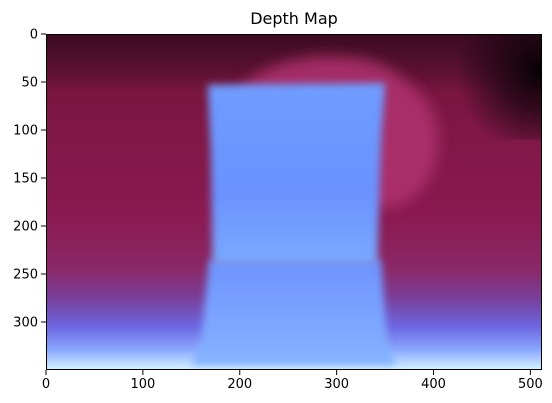 This screenshot has width=552, height=403. What do you see at coordinates (294, 18) in the screenshot?
I see `chart-title: Depth Map` at bounding box center [294, 18].